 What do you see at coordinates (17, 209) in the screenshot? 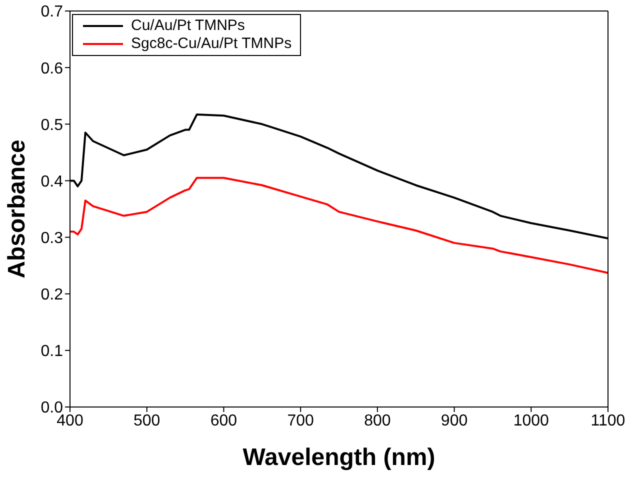
I see `y-axis-title: Absorbance` at bounding box center [17, 209].